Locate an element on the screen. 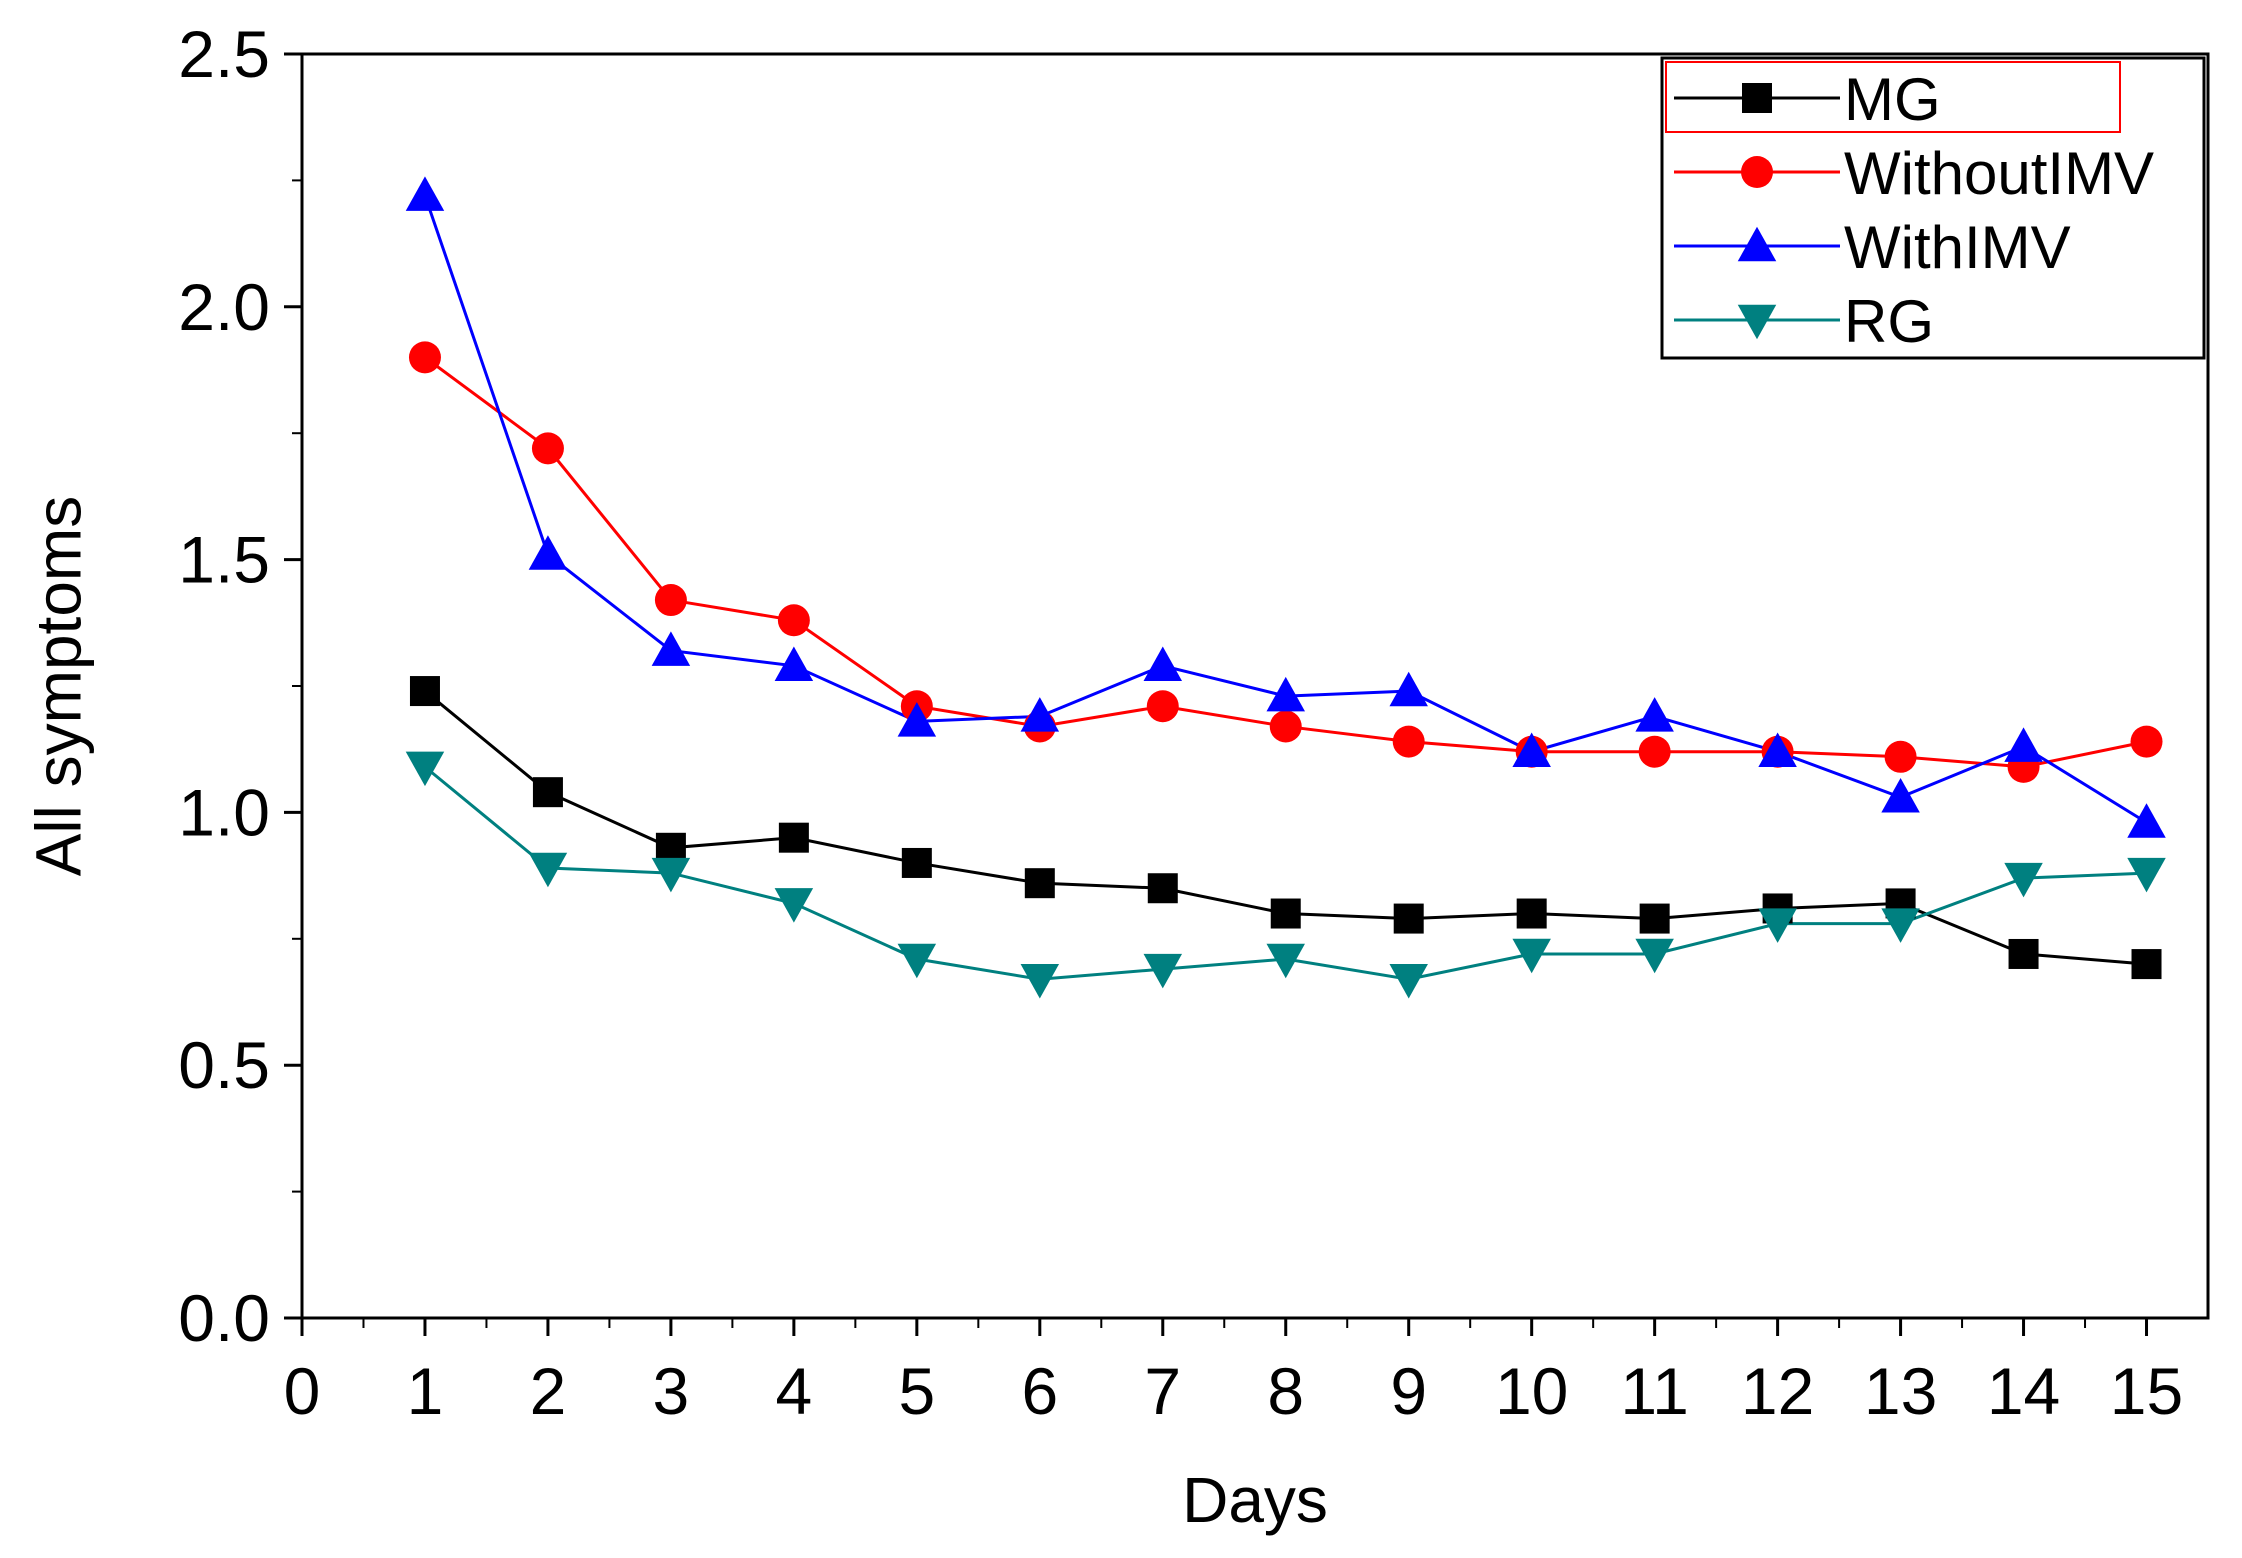  x-tick-label: 14 is located at coordinates (2023, 1391).